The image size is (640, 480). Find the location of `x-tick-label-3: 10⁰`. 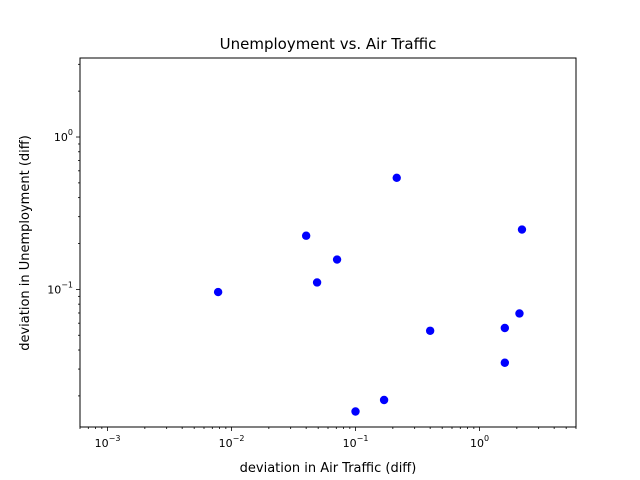

x-tick-label-3: 10⁰ is located at coordinates (479, 442).